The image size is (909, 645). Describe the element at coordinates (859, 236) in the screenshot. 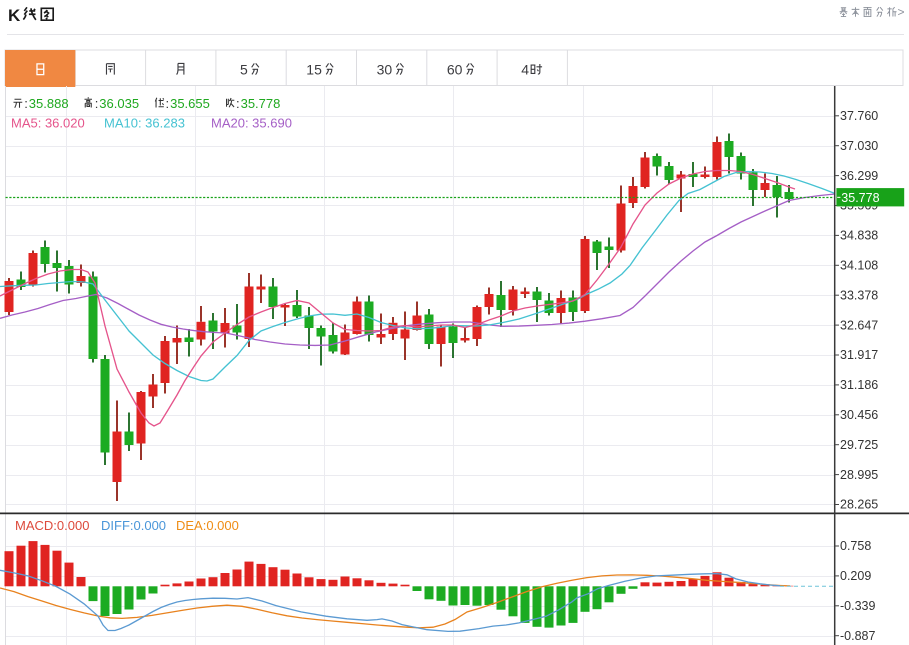

I see `svg-text: 34.838` at that location.